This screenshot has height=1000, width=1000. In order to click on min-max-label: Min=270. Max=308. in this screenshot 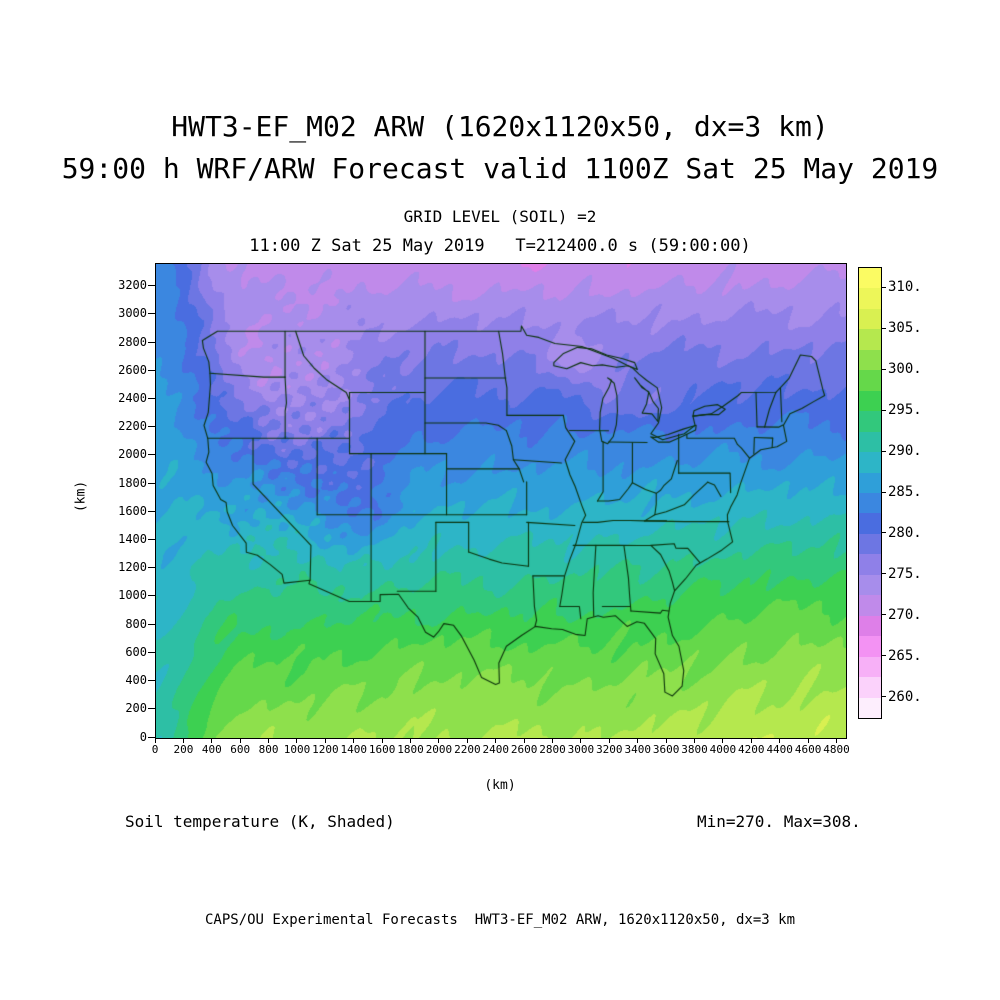, I will do `click(779, 821)`.